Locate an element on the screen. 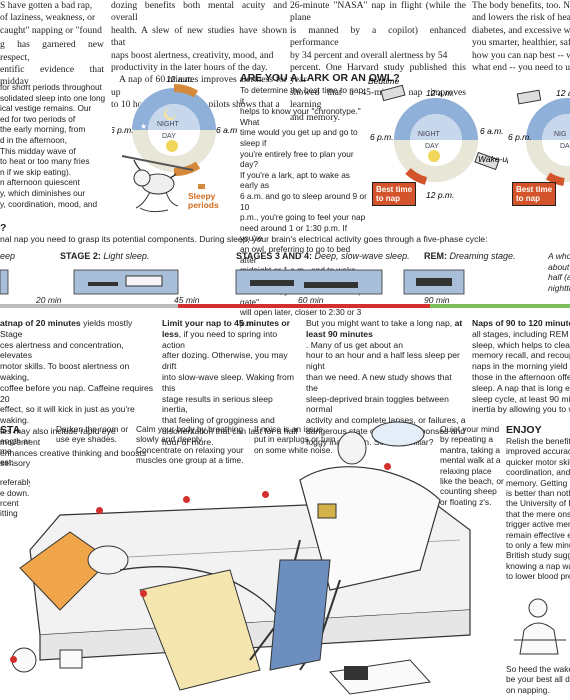  stage-2-desc: Light sleep. is located at coordinates (126, 256).